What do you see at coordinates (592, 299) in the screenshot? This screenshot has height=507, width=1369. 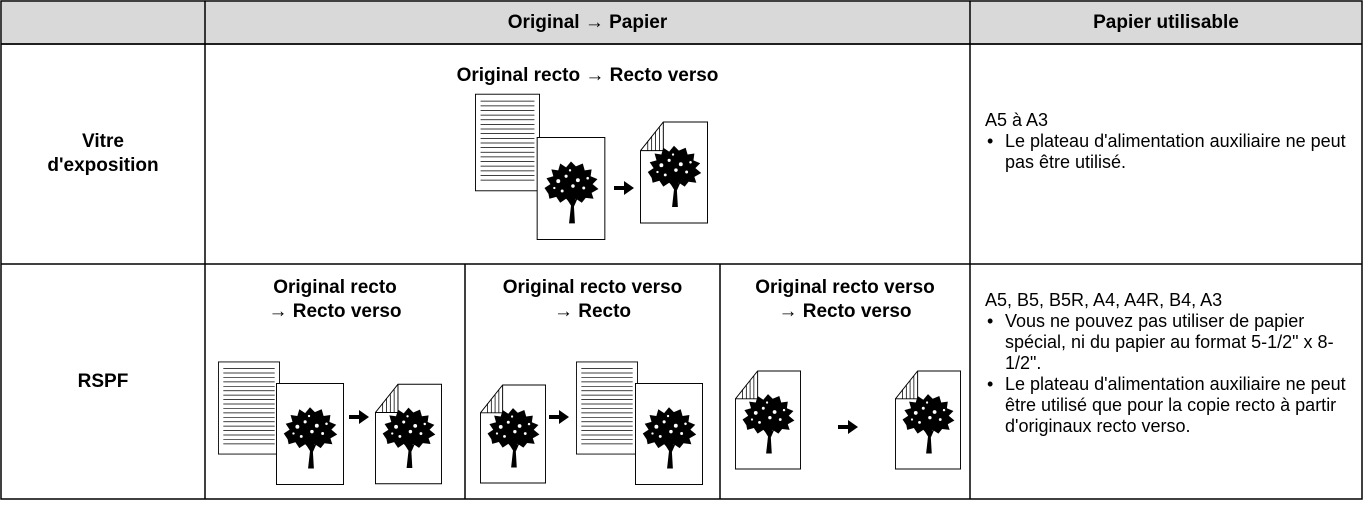 I see `mode-title: Original recto verso → Recto` at bounding box center [592, 299].